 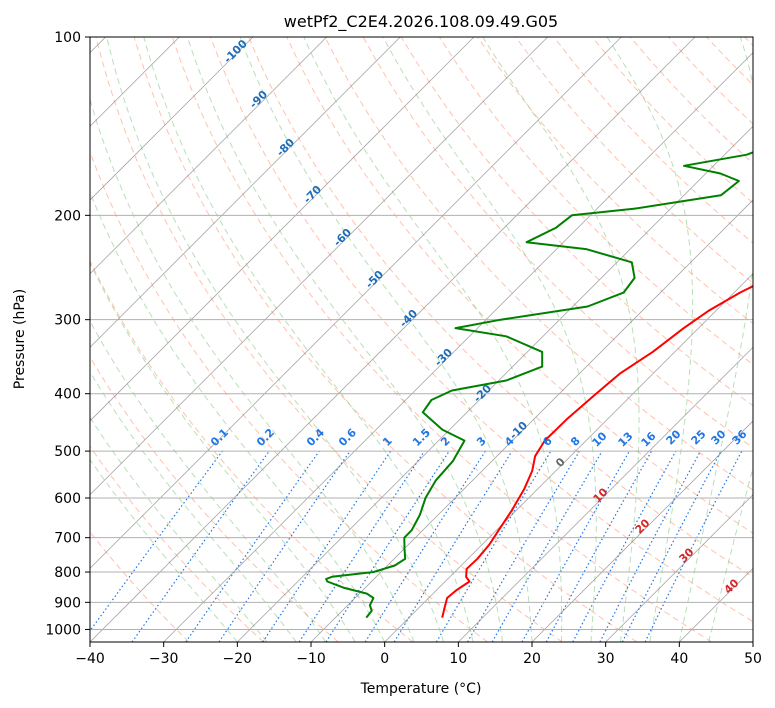 What do you see at coordinates (67, 573) in the screenshot?
I see `y-tick-label: 800` at bounding box center [67, 573].